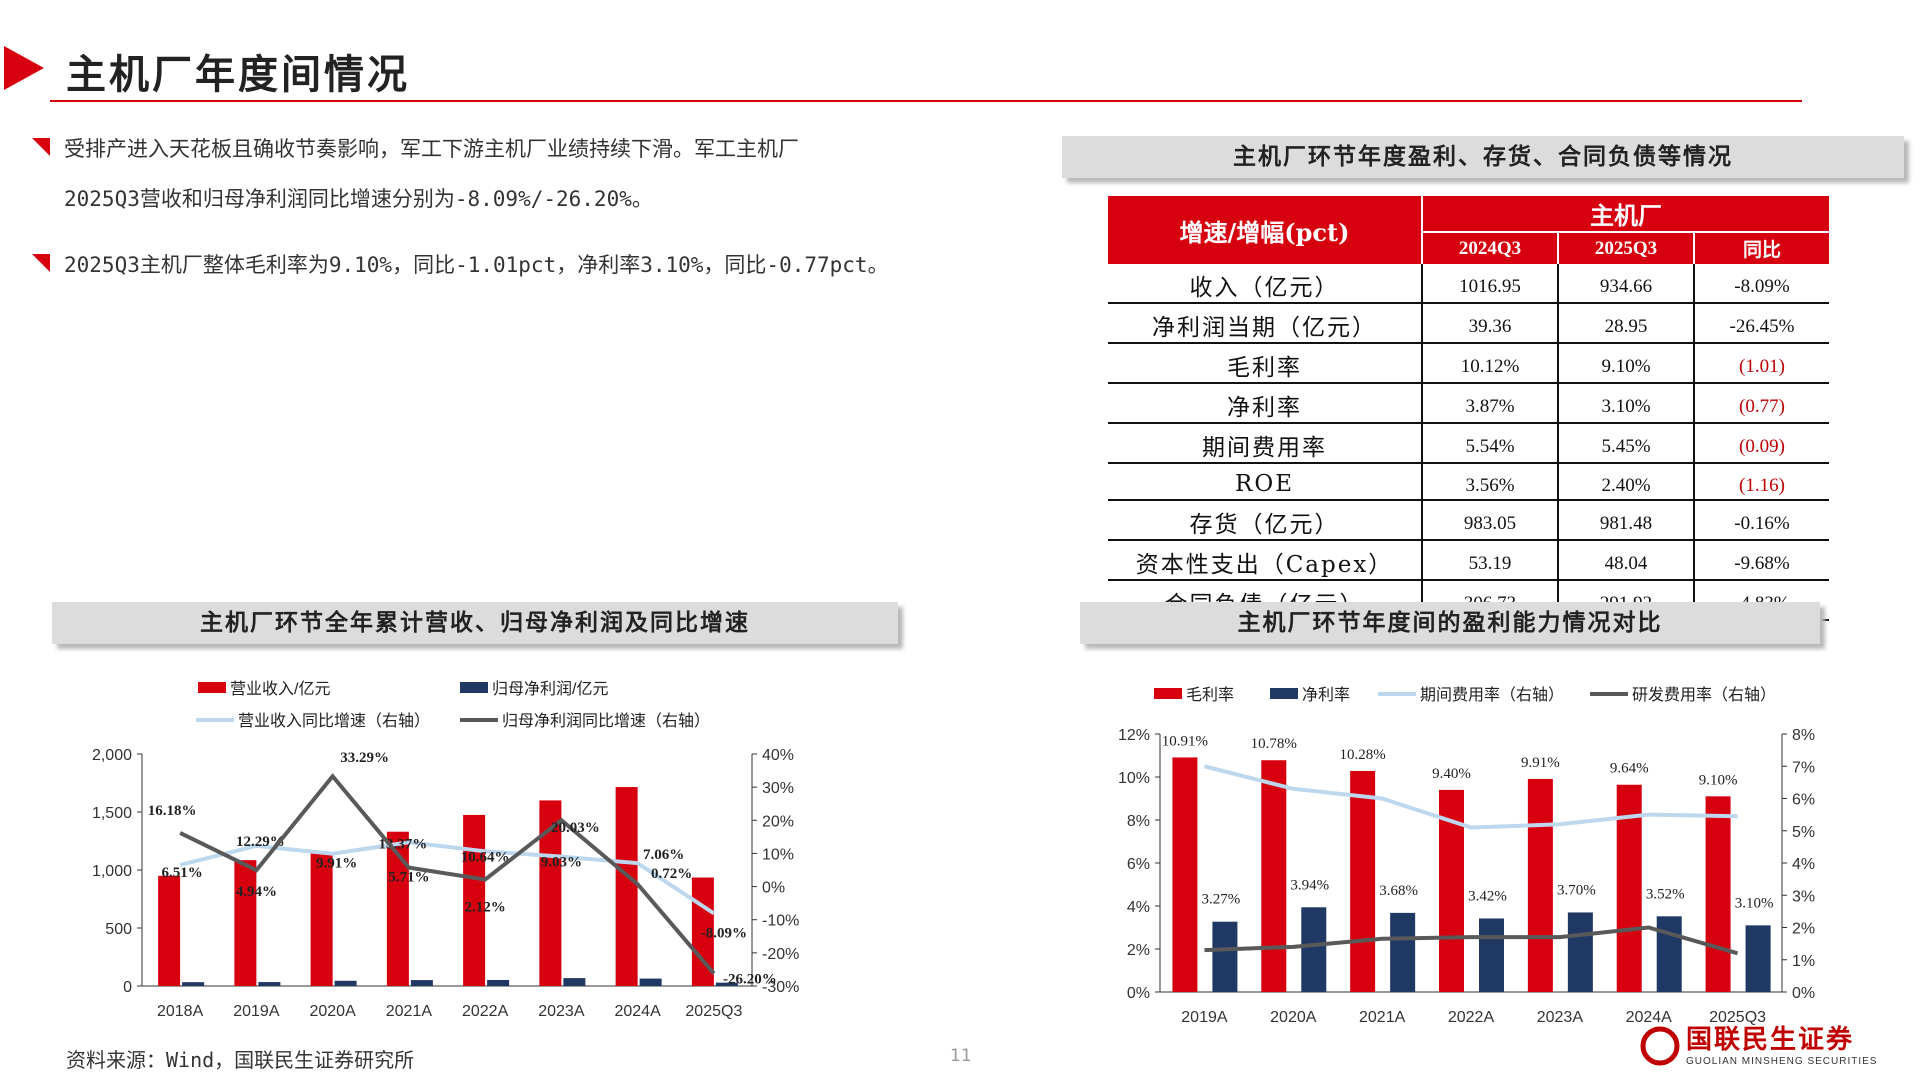 The width and height of the screenshot is (1920, 1080). I want to click on data-label: 3.52%, so click(1665, 894).